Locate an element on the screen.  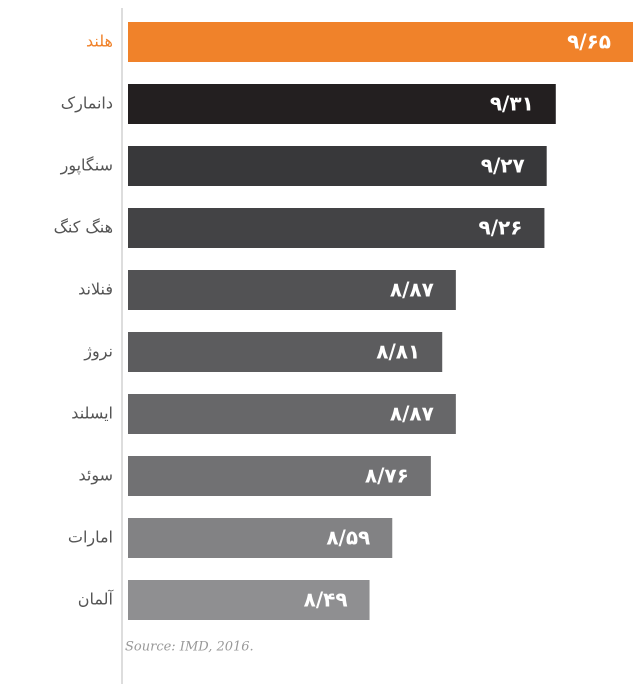
value-label: ۹/۳۱ is located at coordinates (512, 104).